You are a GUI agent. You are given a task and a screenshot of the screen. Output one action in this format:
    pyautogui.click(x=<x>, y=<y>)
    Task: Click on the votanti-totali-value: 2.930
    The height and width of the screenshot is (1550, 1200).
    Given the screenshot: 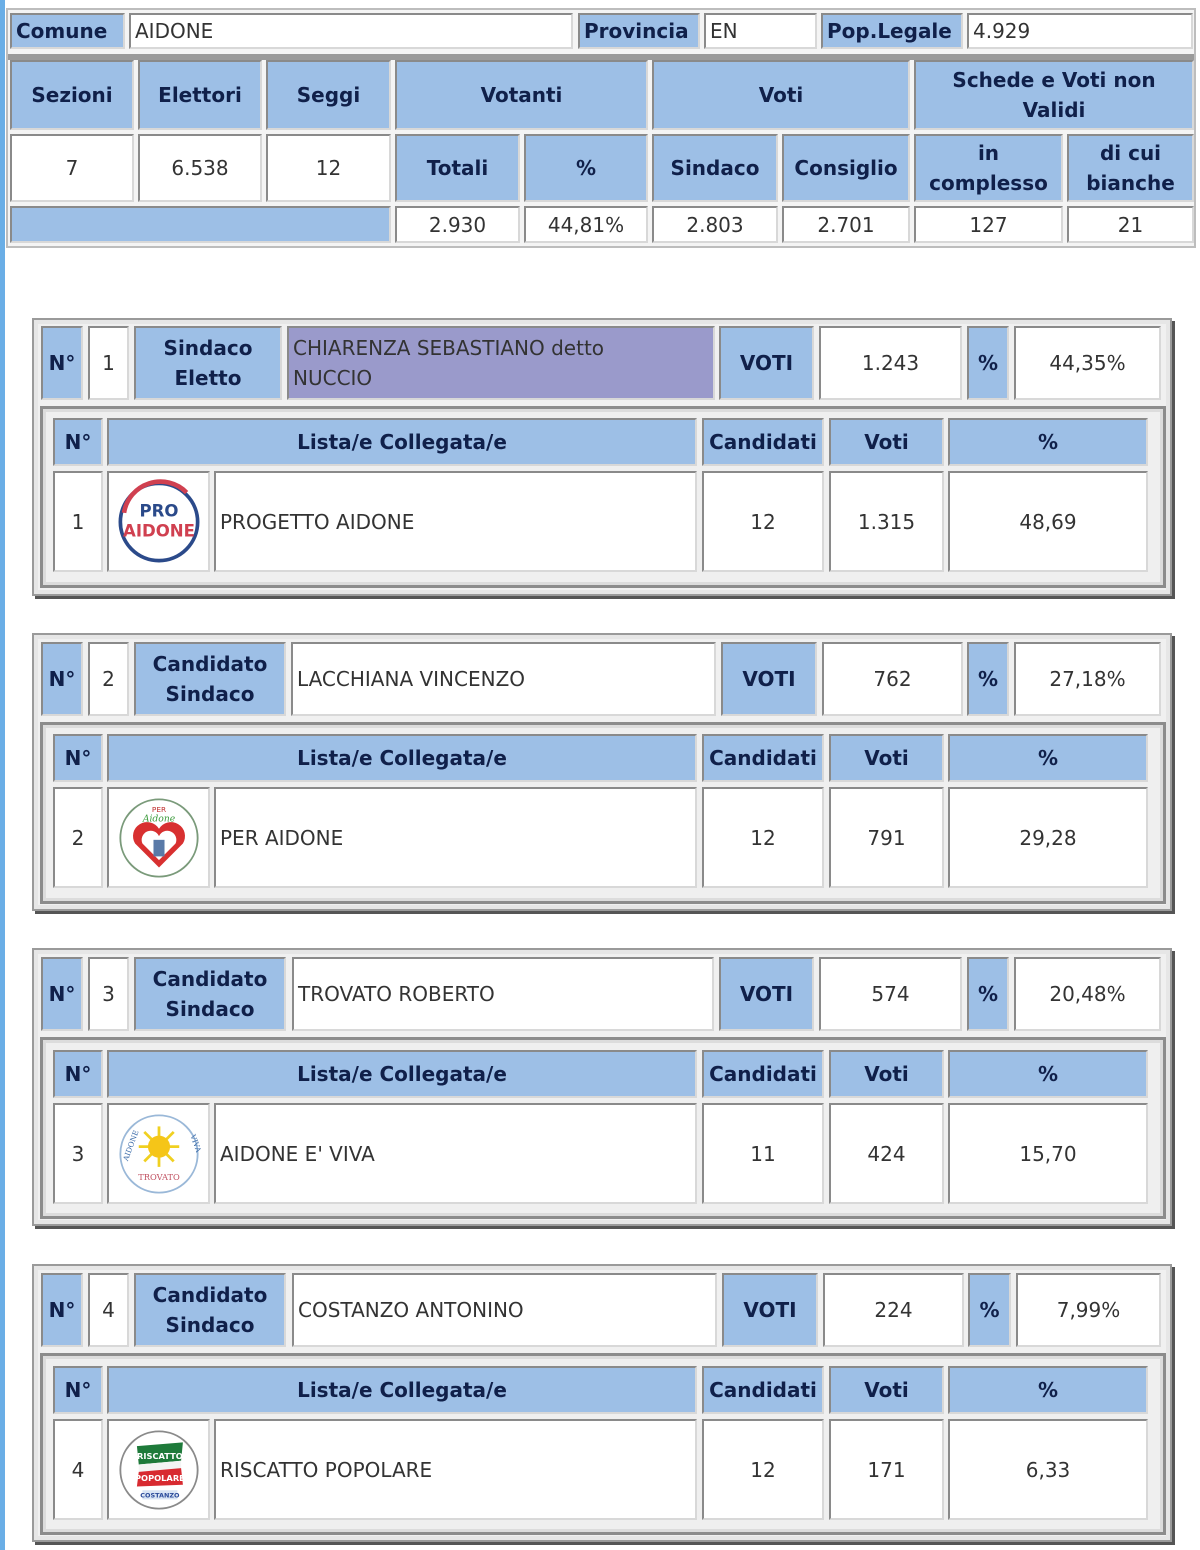 What is the action you would take?
    pyautogui.click(x=457, y=224)
    